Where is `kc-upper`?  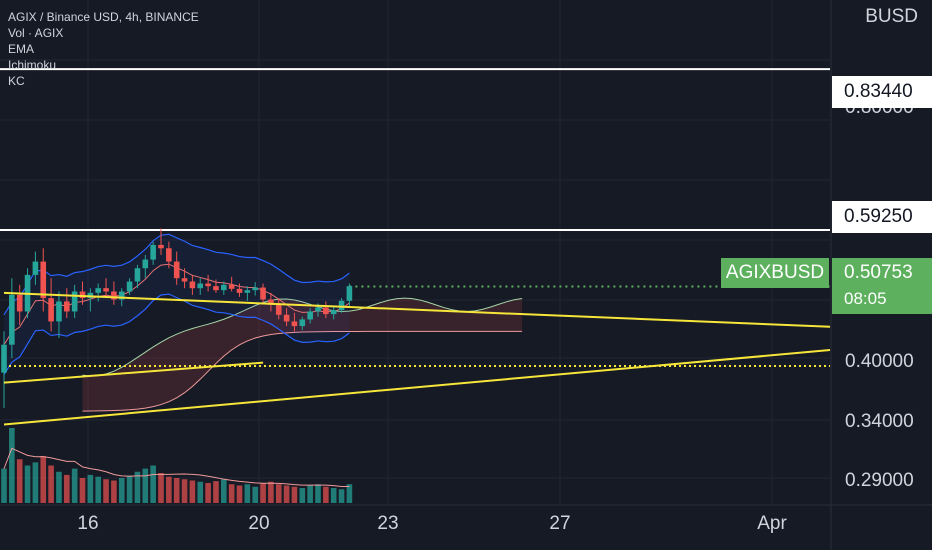 kc-upper is located at coordinates (176, 274).